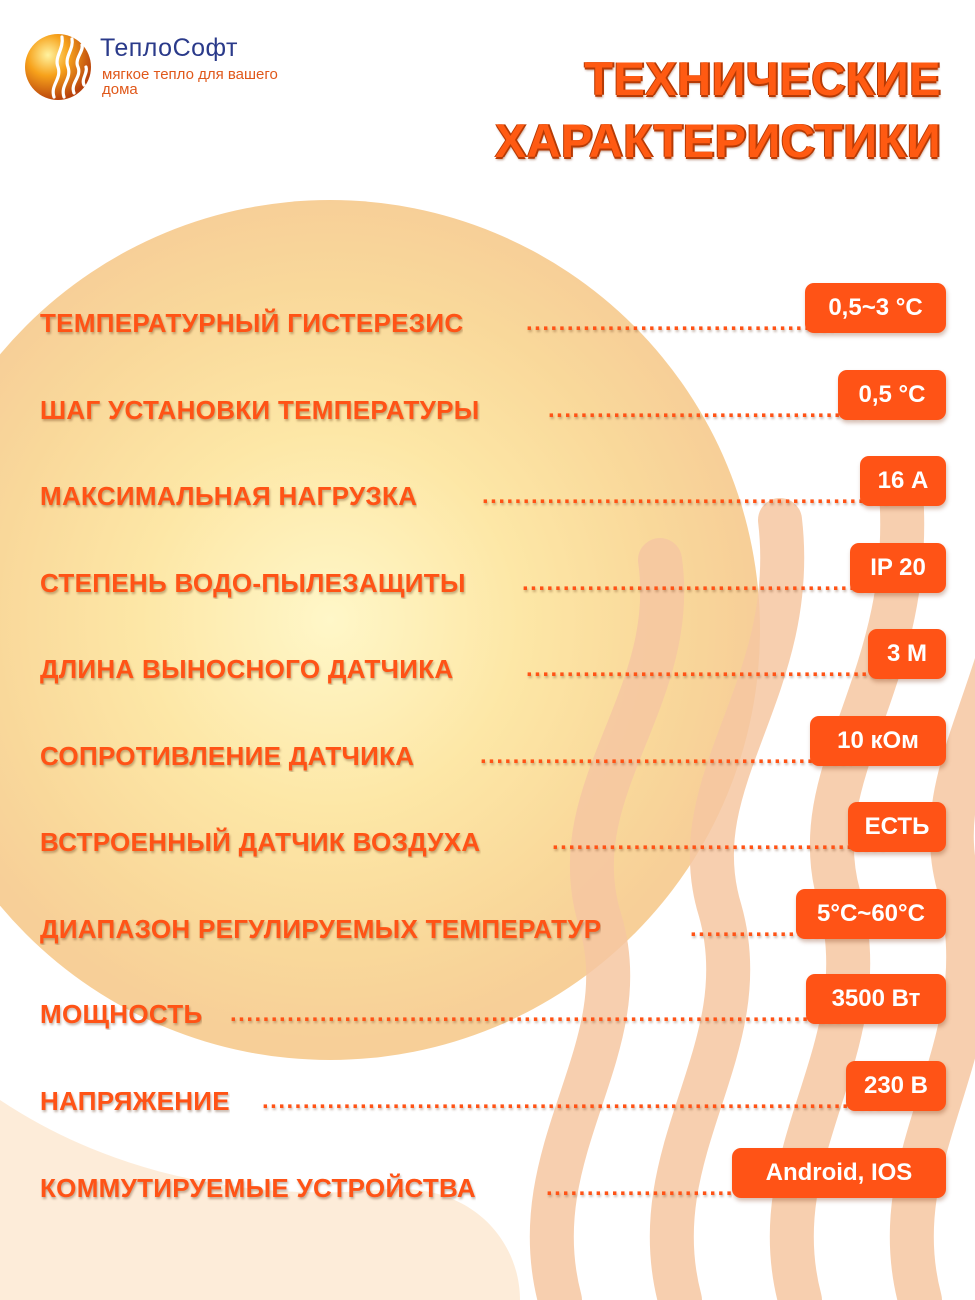 The height and width of the screenshot is (1300, 975). What do you see at coordinates (253, 583) in the screenshot?
I see `spec-label: СТЕПЕНЬ ВОДО-ПЫЛЕЗАЩИТЫ` at bounding box center [253, 583].